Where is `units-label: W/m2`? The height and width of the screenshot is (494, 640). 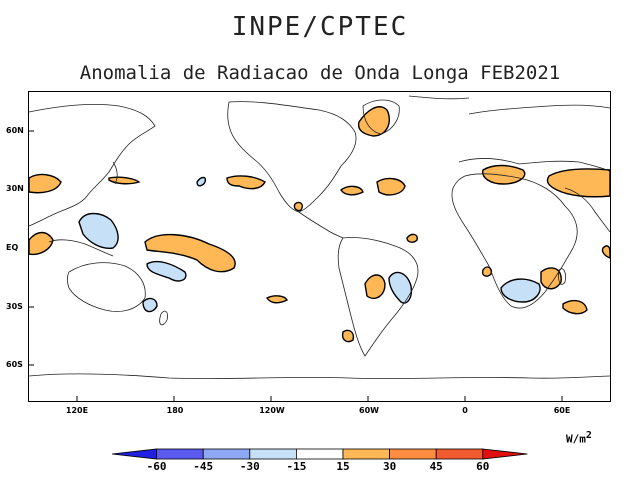
units-label: W/m2 is located at coordinates (579, 438).